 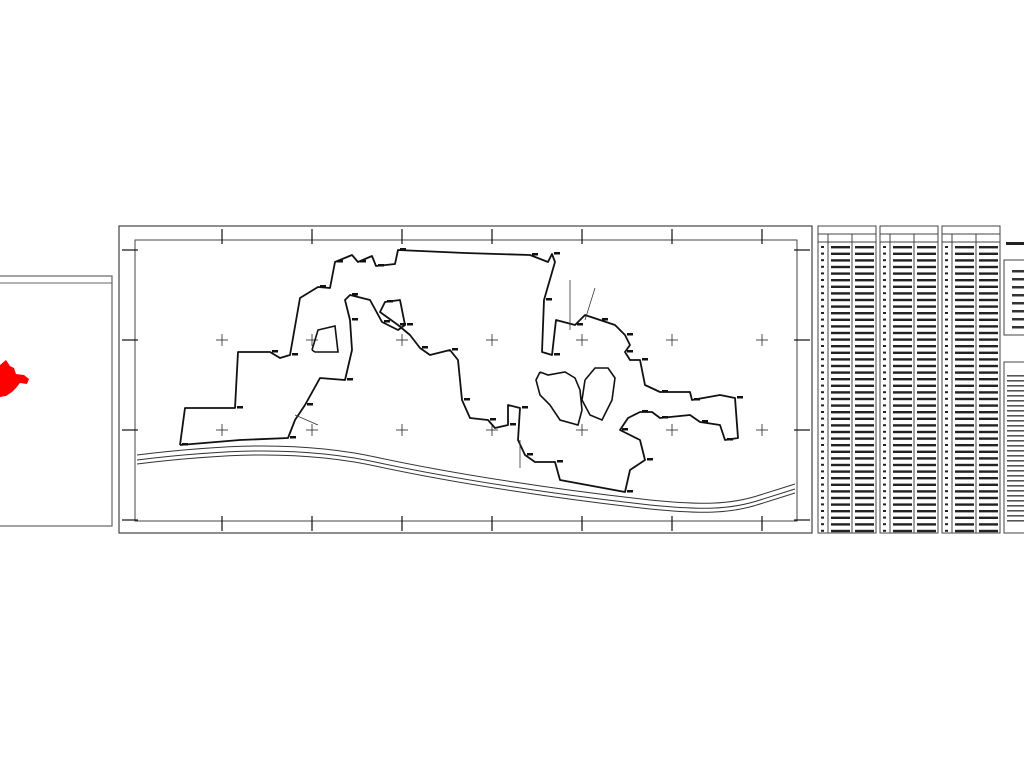 What do you see at coordinates (14, 378) in the screenshot?
I see `highlighted-area` at bounding box center [14, 378].